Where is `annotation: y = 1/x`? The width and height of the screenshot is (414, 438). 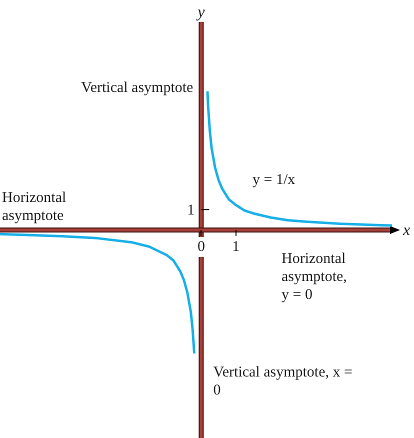 annotation: y = 1/x is located at coordinates (274, 180).